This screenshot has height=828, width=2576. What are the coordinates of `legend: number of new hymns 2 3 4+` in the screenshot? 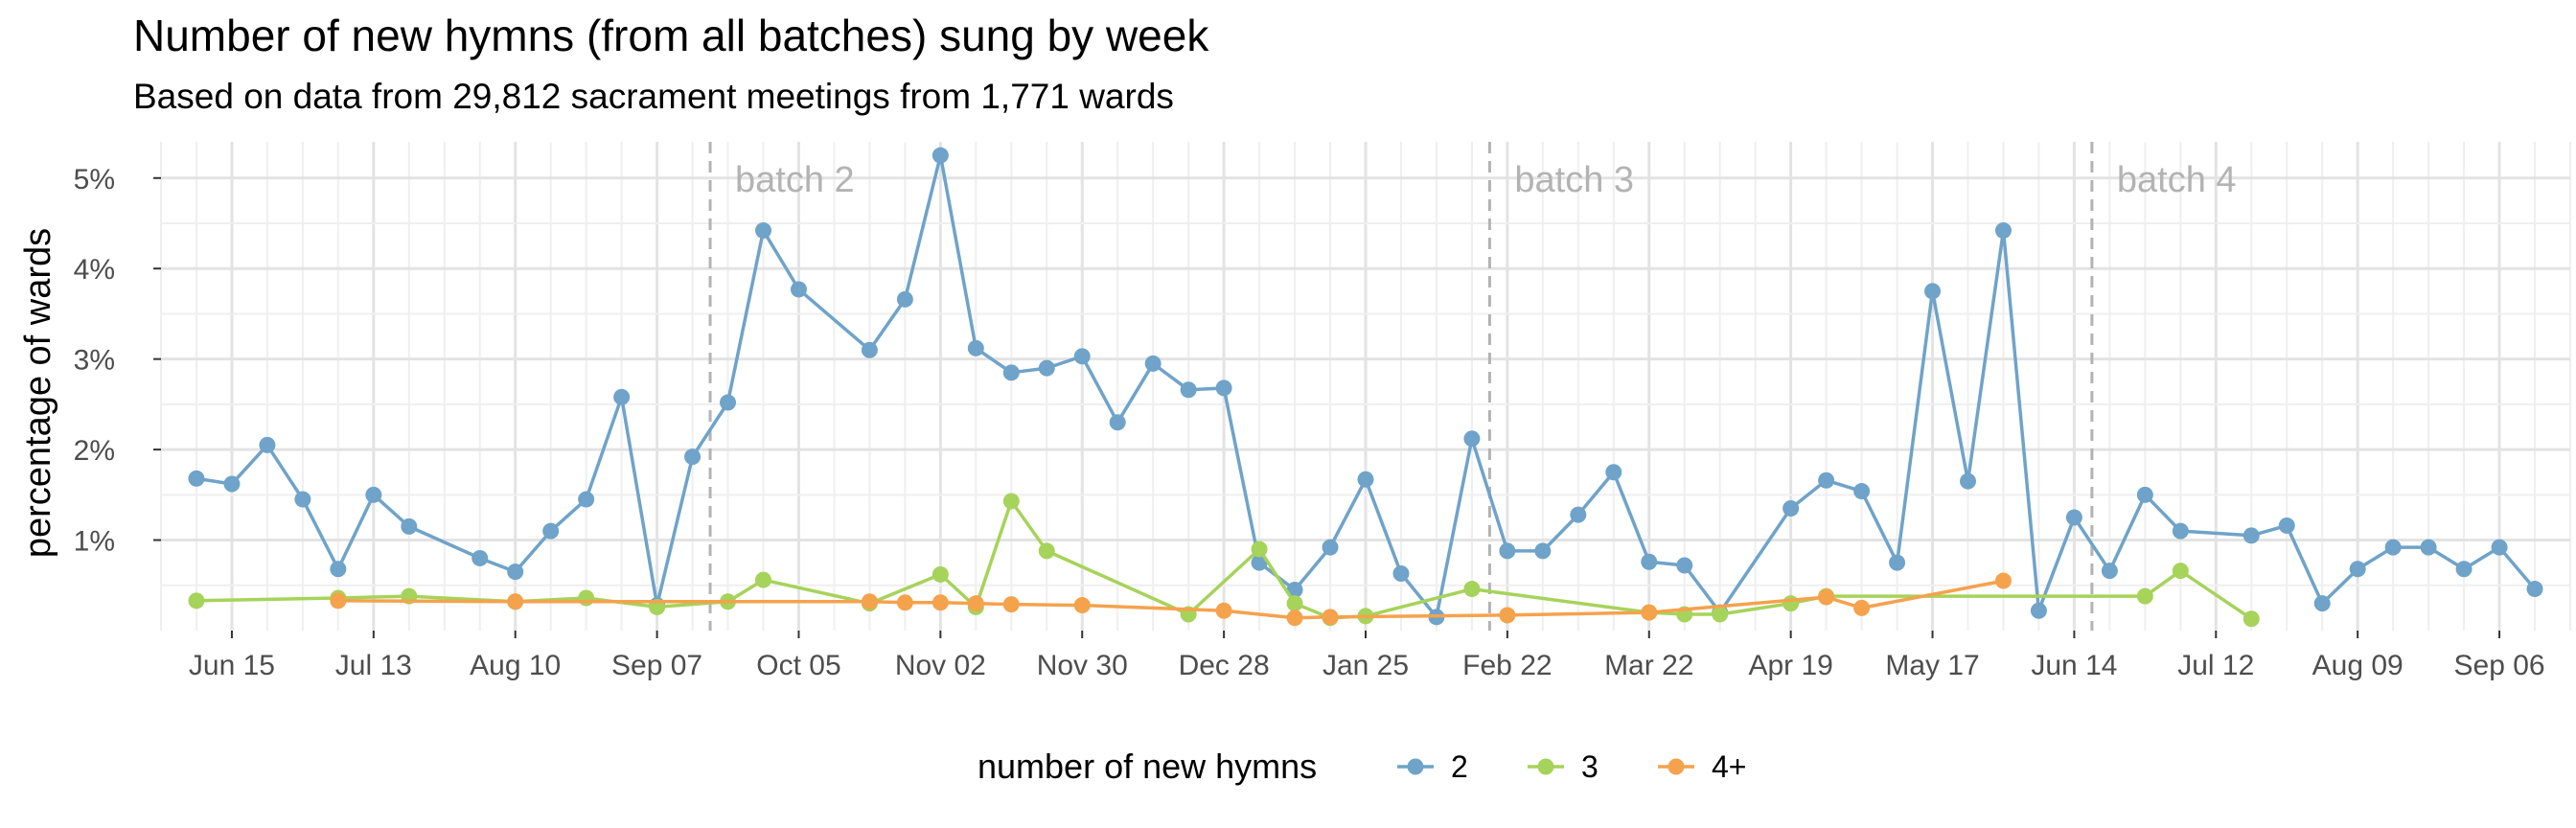 It's located at (1362, 766).